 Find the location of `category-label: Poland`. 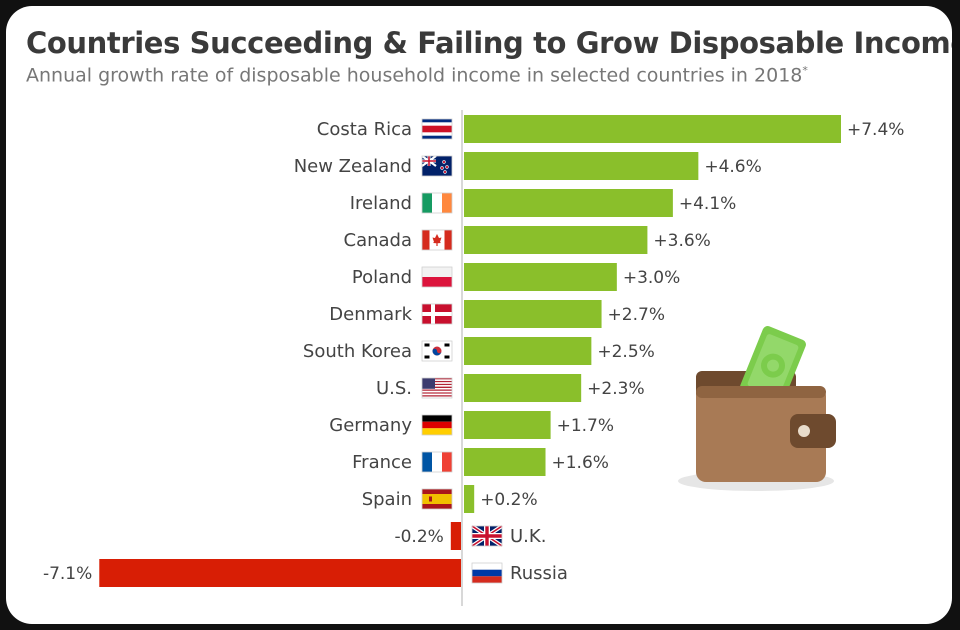

category-label: Poland is located at coordinates (382, 277).